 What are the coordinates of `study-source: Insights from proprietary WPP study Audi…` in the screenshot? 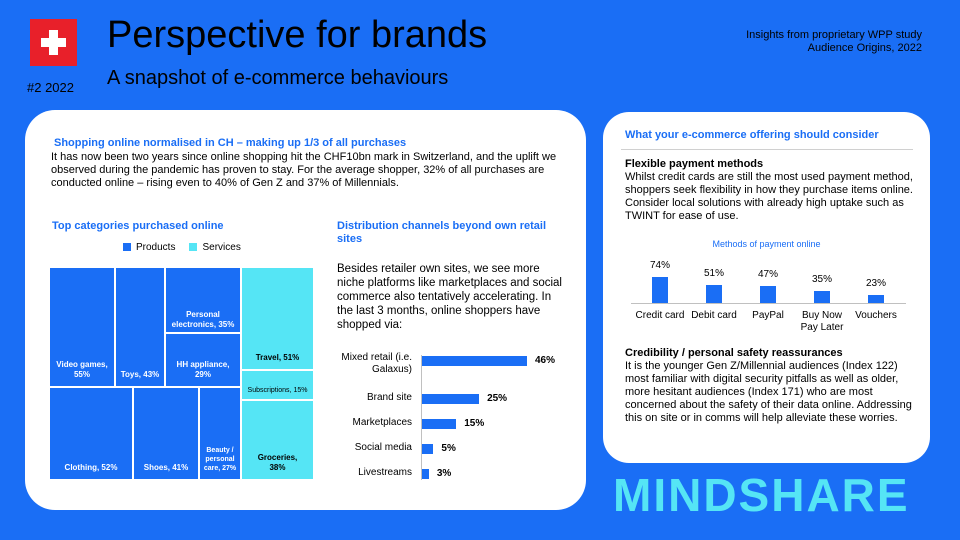 It's located at (834, 42).